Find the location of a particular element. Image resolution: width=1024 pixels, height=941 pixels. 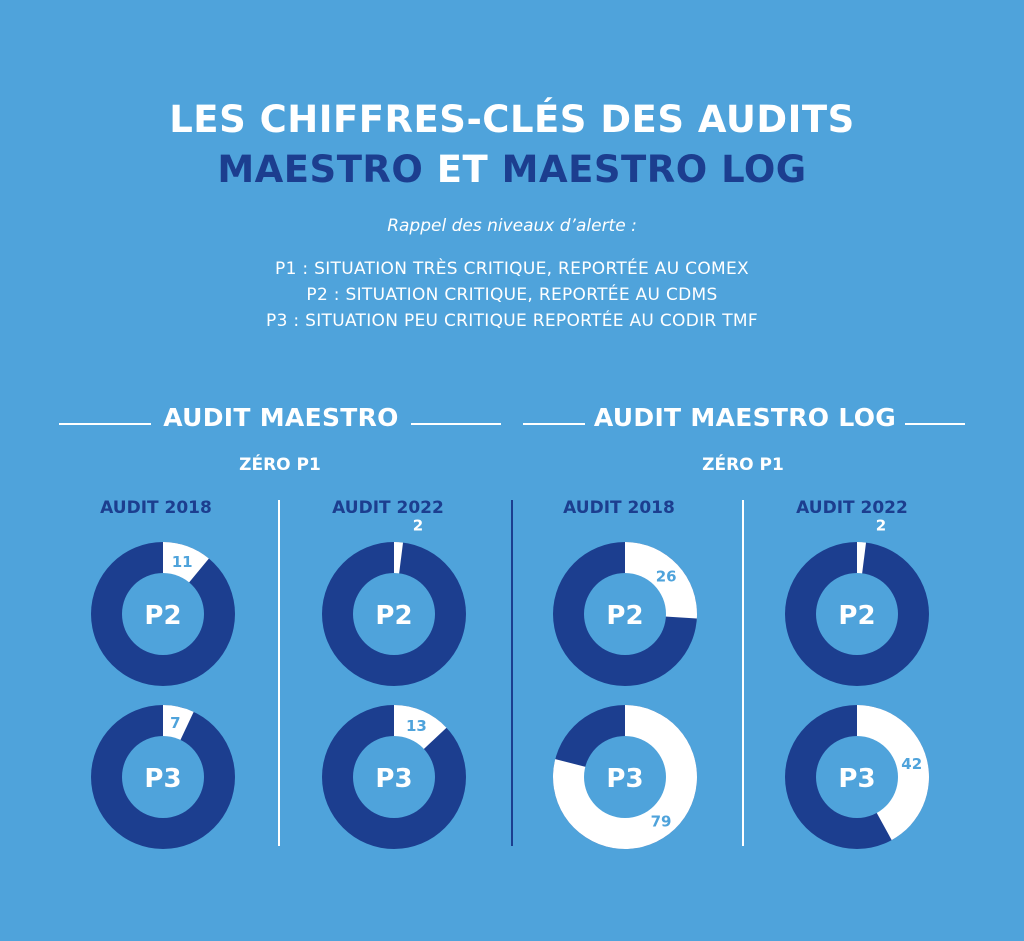

zero-p1-maestro-log: ZÉRO P1 is located at coordinates (743, 465).